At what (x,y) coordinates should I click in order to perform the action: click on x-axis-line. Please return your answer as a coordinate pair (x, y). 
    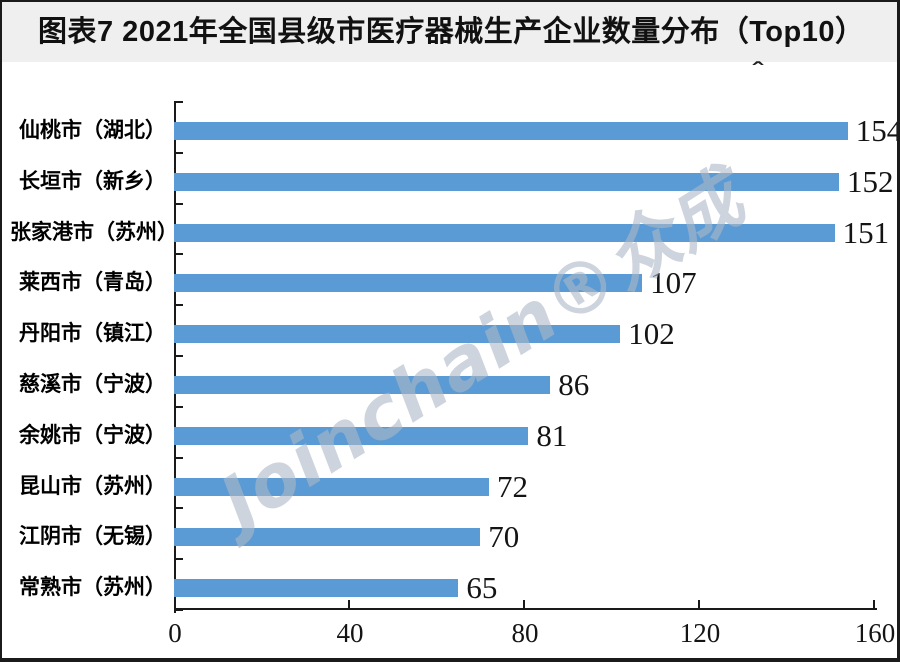
    Looking at the image, I should click on (525, 609).